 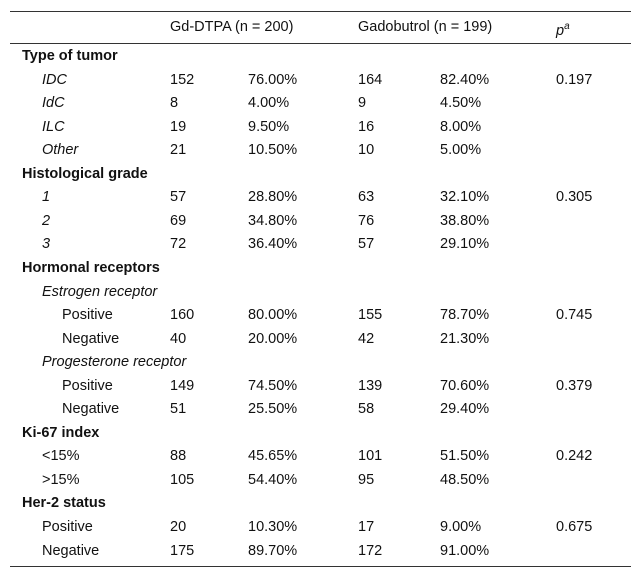 I want to click on data-cell: 9.50%, so click(x=269, y=126).